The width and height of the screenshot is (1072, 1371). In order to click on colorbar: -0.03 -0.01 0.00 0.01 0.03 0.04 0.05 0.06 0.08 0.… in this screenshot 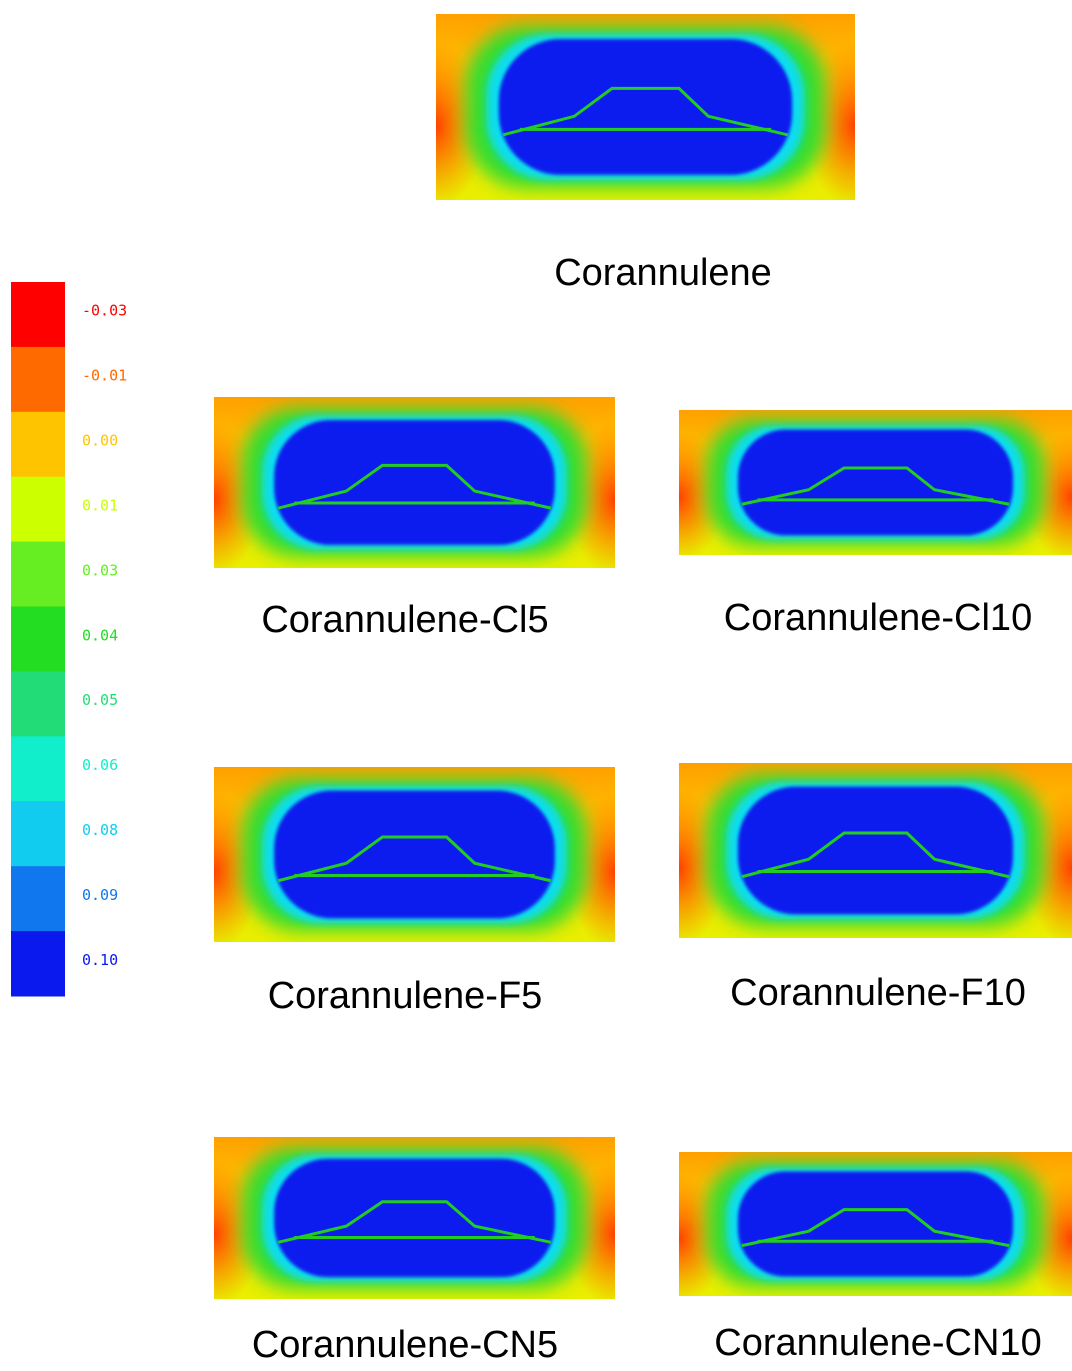, I will do `click(69, 639)`.